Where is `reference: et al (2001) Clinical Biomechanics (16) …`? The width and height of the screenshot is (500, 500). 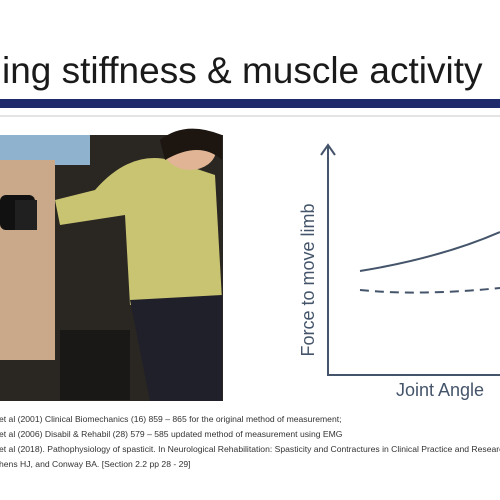 reference: et al (2001) Clinical Biomechanics (16) … is located at coordinates (171, 419).